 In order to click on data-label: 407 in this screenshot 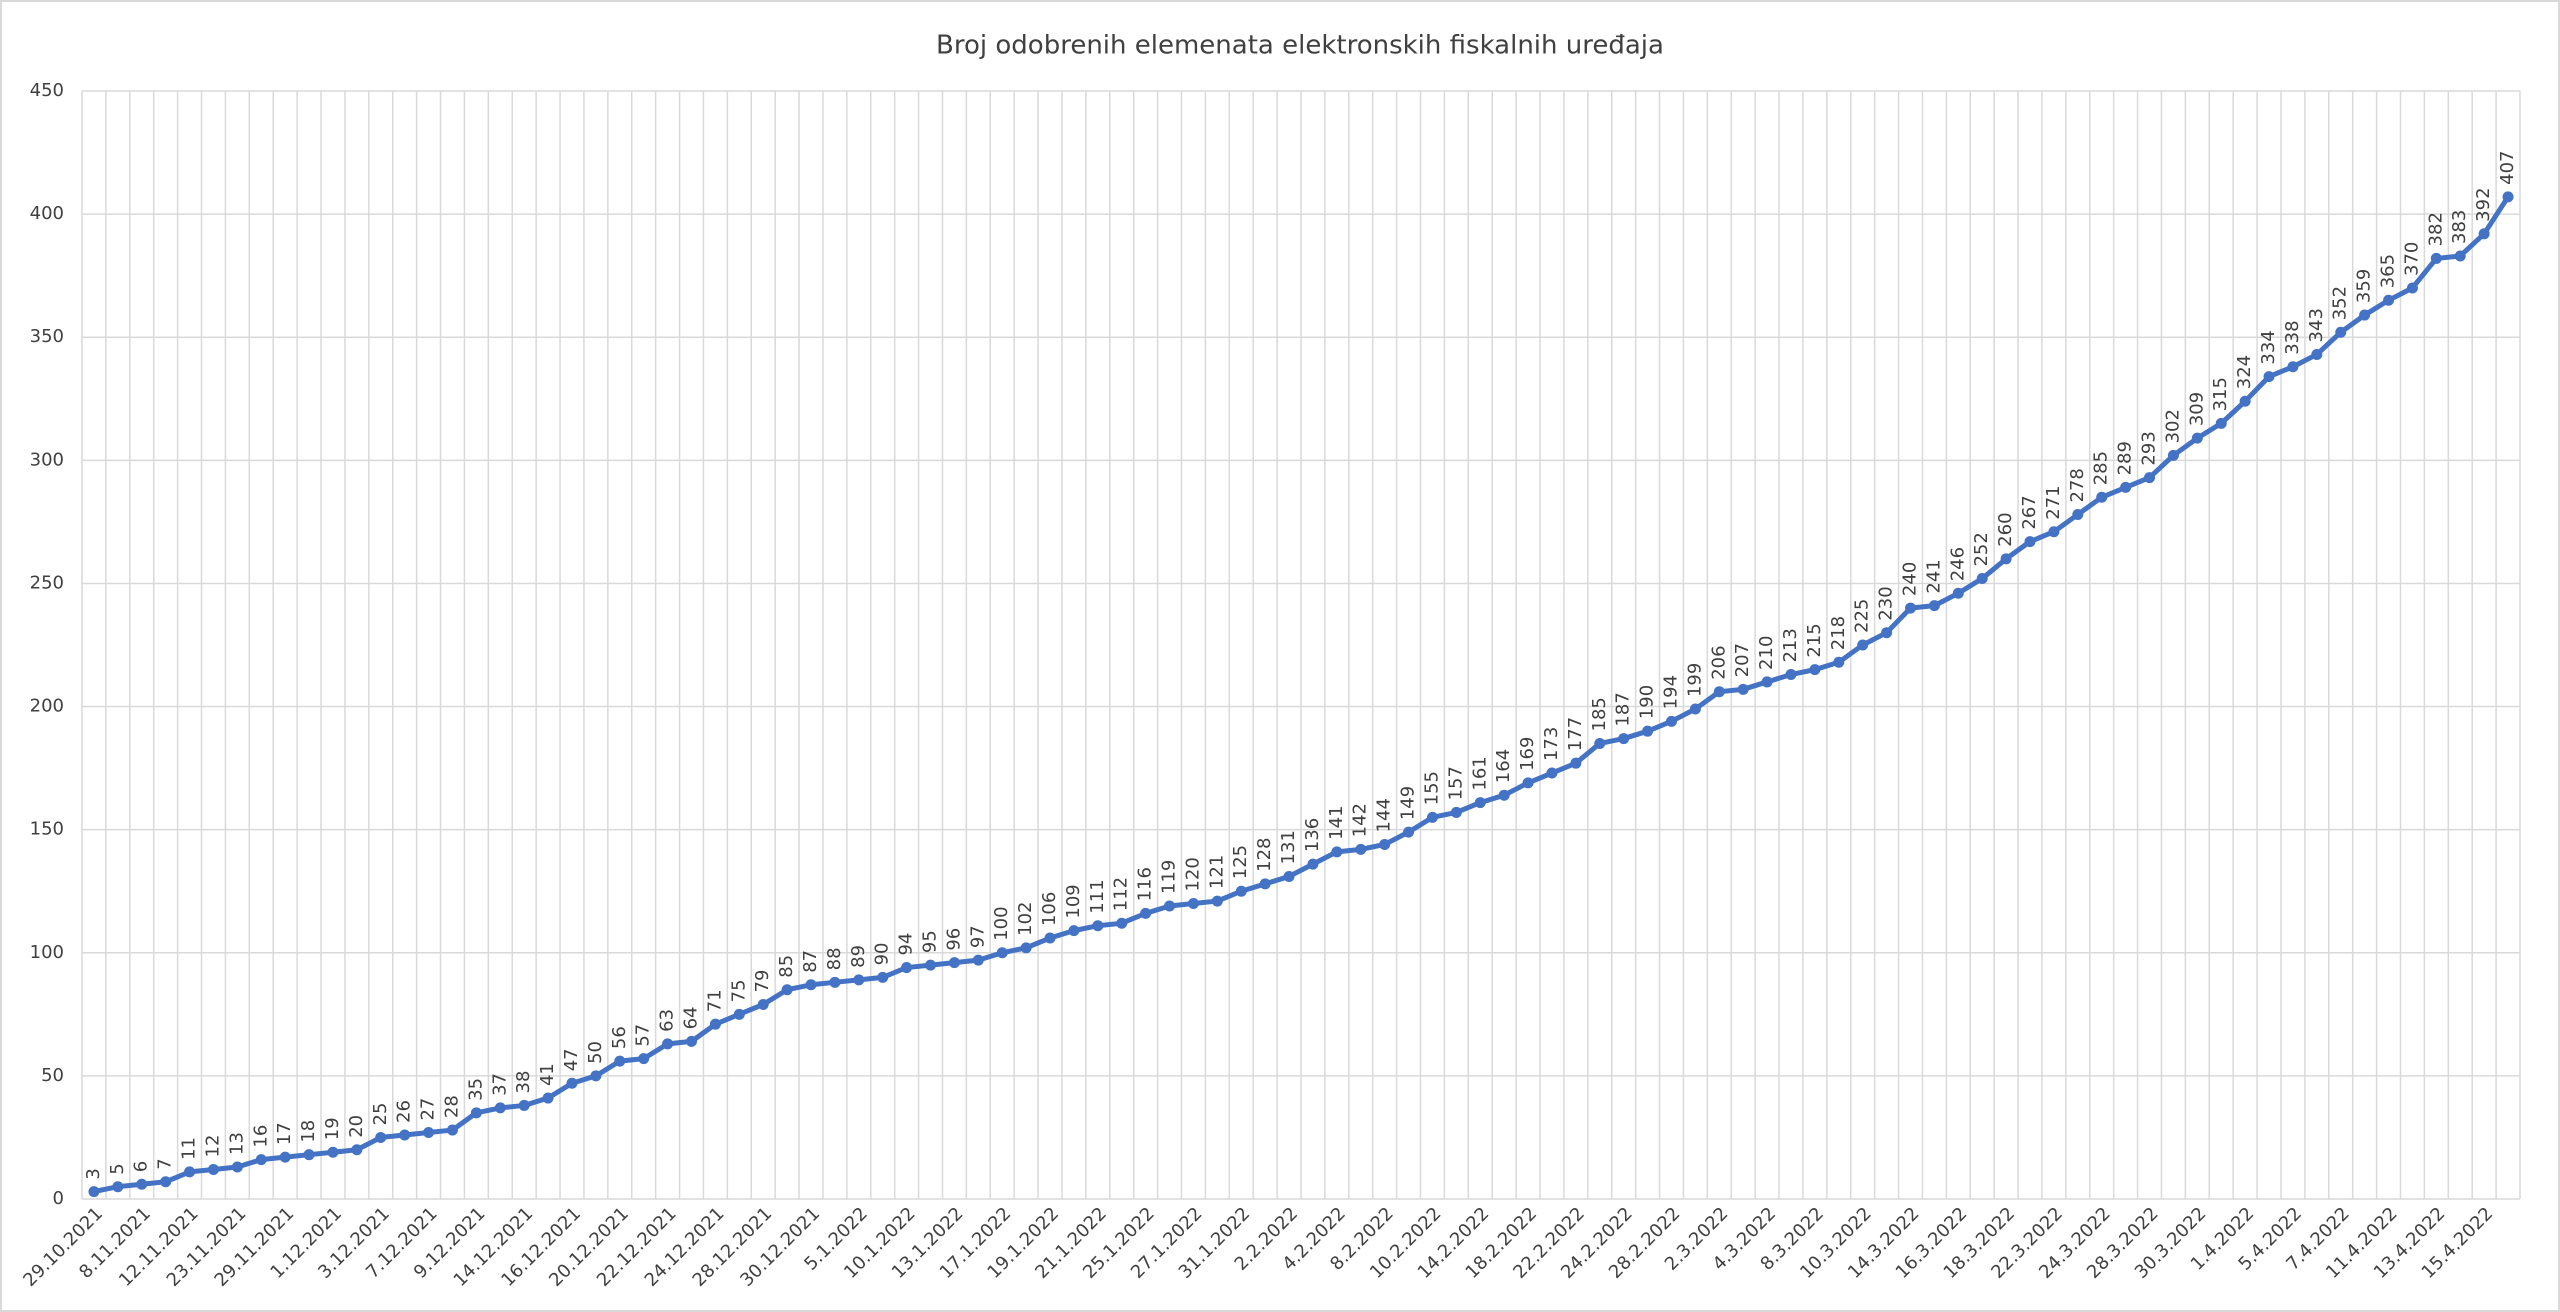, I will do `click(2507, 168)`.